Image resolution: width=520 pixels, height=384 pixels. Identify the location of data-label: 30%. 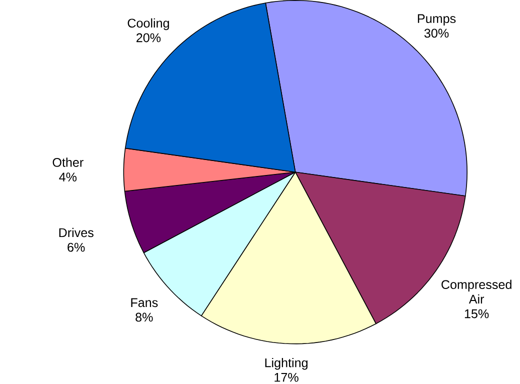
(436, 33).